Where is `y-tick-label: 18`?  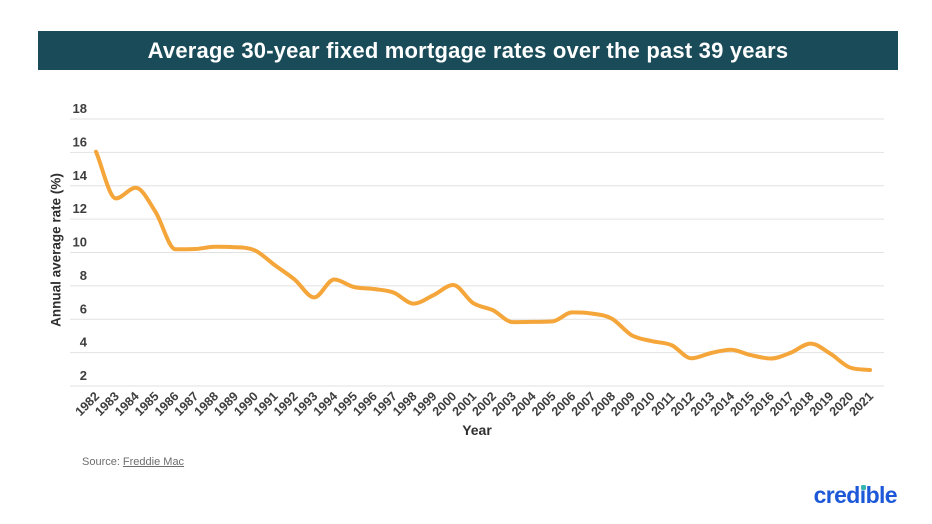 y-tick-label: 18 is located at coordinates (80, 108).